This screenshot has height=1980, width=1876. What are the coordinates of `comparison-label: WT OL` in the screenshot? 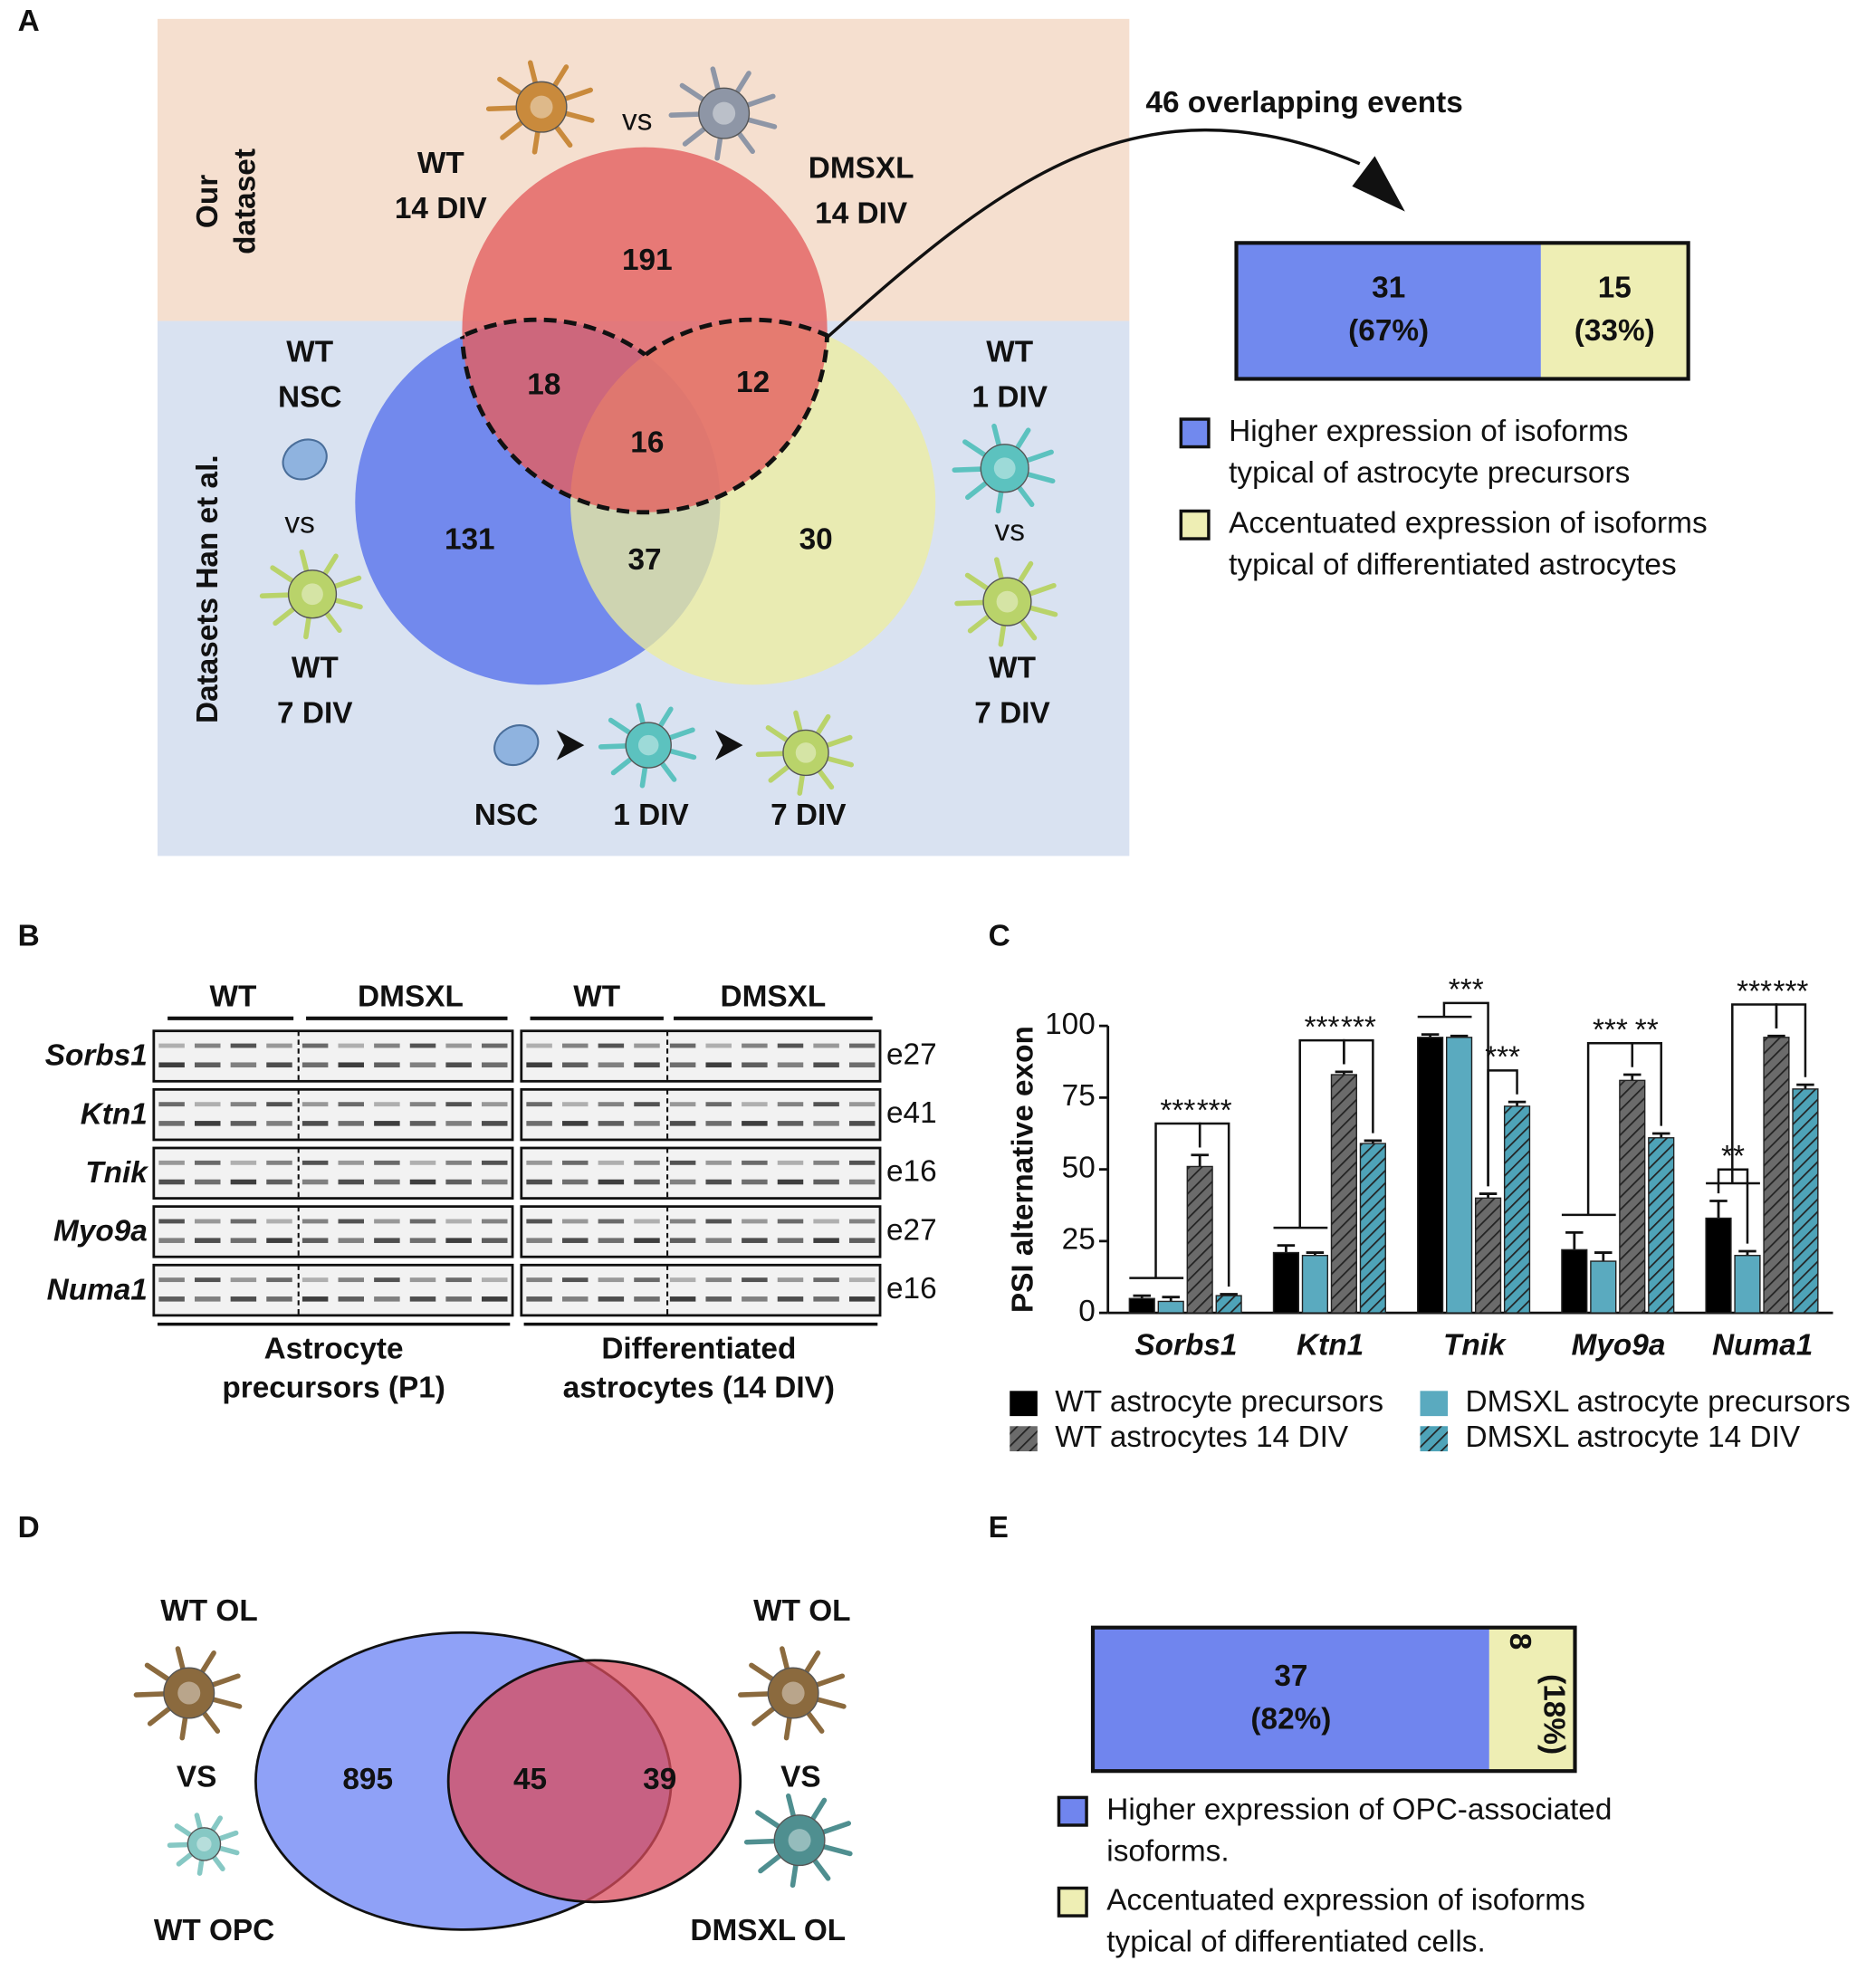 It's located at (208, 1611).